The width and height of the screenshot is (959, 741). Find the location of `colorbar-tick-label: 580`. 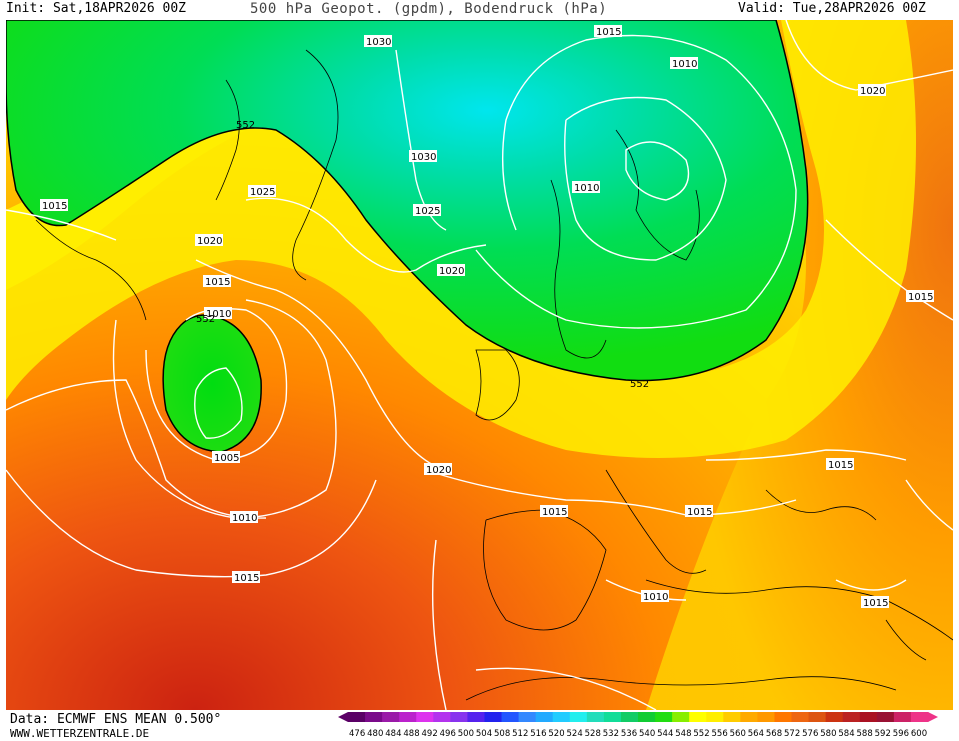

colorbar-tick-label: 580 is located at coordinates (828, 734).